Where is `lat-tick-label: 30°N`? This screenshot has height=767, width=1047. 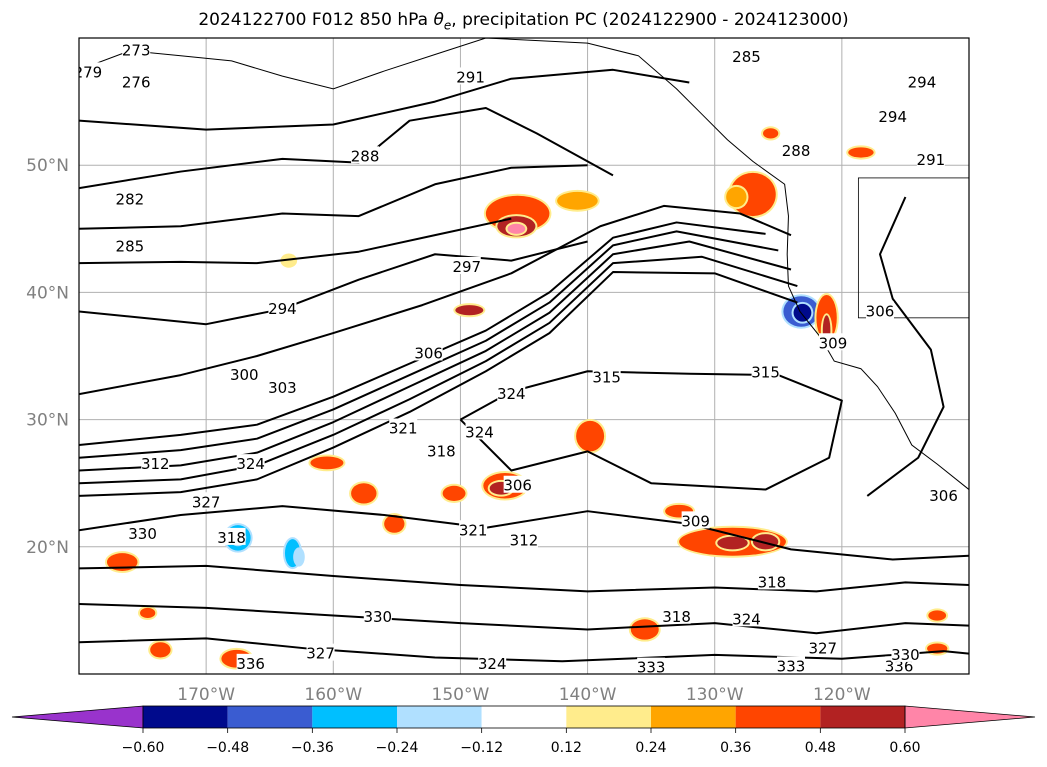
lat-tick-label: 30°N is located at coordinates (47, 421).